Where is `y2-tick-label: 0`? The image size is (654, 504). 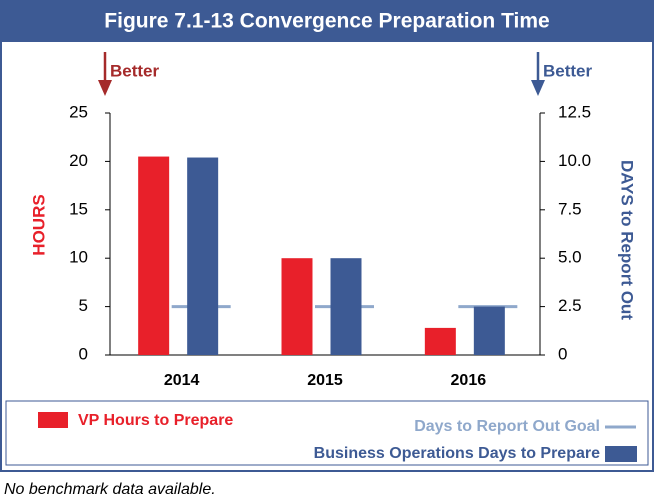
y2-tick-label: 0 is located at coordinates (562, 353).